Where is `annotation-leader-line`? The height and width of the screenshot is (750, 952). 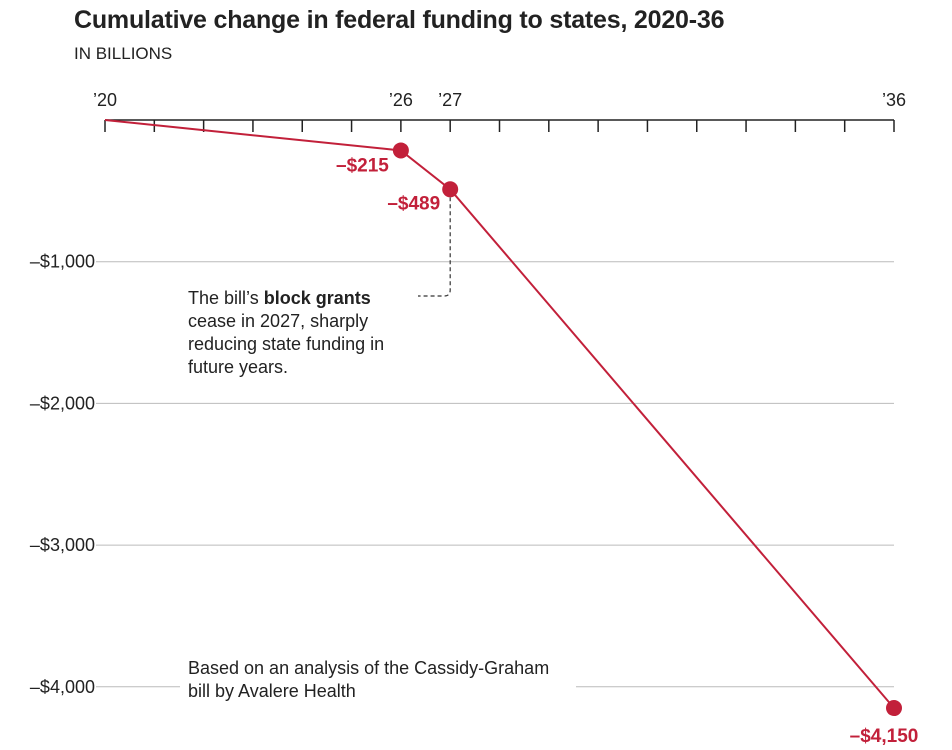
annotation-leader-line is located at coordinates (430, 247).